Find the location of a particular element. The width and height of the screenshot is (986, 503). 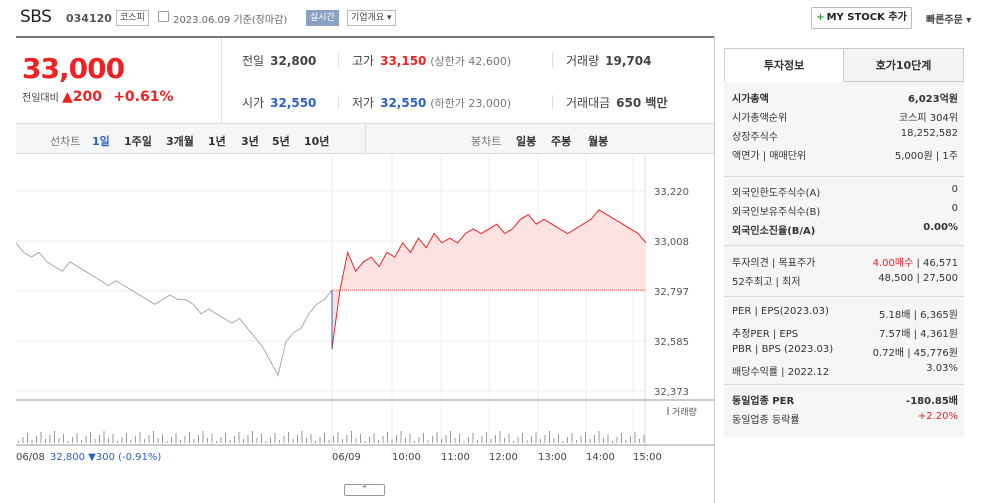

candle-daily: 일봉 is located at coordinates (526, 141).